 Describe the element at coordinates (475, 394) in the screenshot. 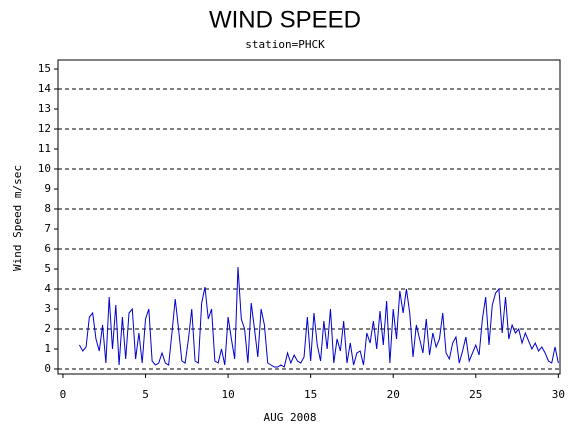

I see `x-tick-label: 25` at that location.